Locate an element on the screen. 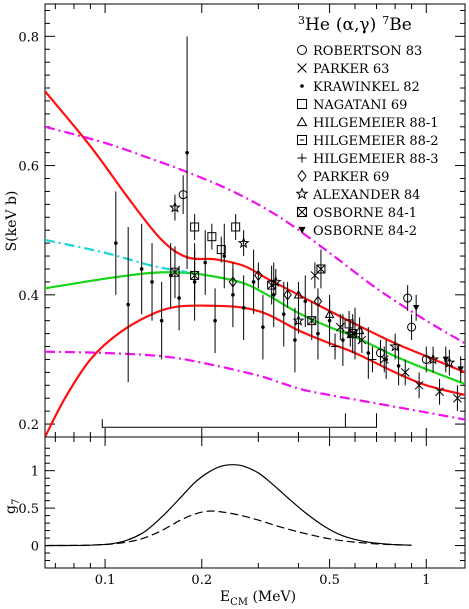  marker-triangle is located at coordinates (329, 313).